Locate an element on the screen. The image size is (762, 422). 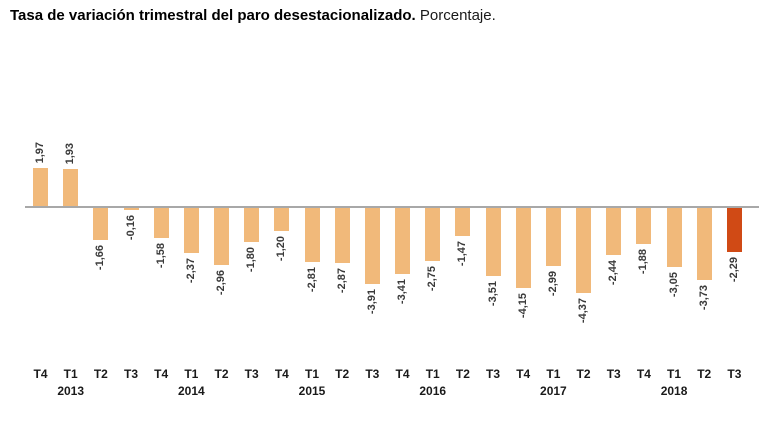
x-axis-year-label: 2016 is located at coordinates (433, 391).